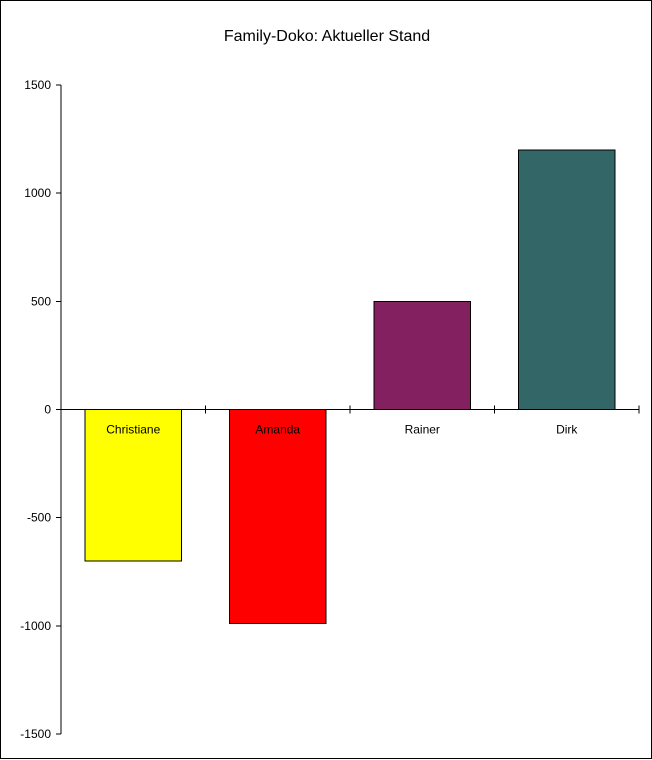  I want to click on y-tick-label: 1000, so click(37, 193).